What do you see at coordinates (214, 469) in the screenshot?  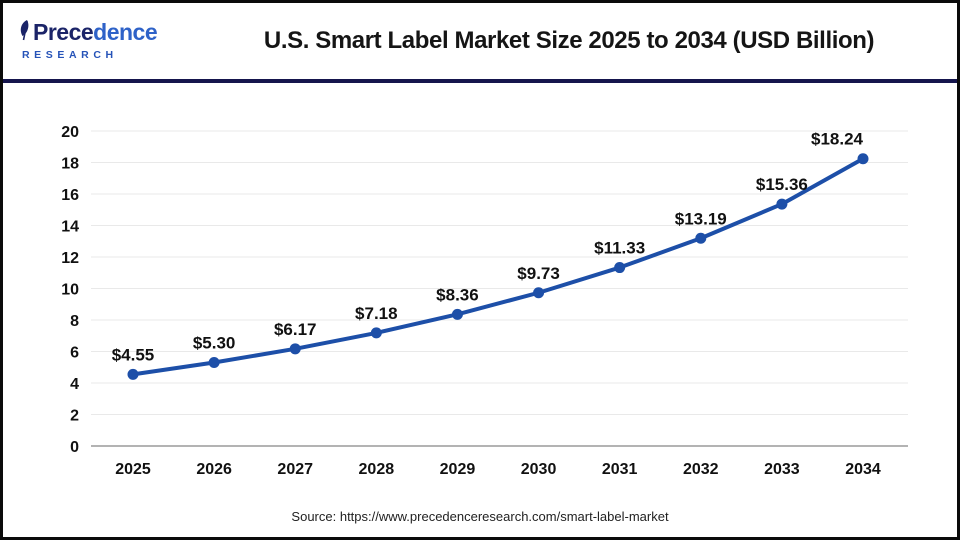 I see `x-tick-label: 2026` at bounding box center [214, 469].